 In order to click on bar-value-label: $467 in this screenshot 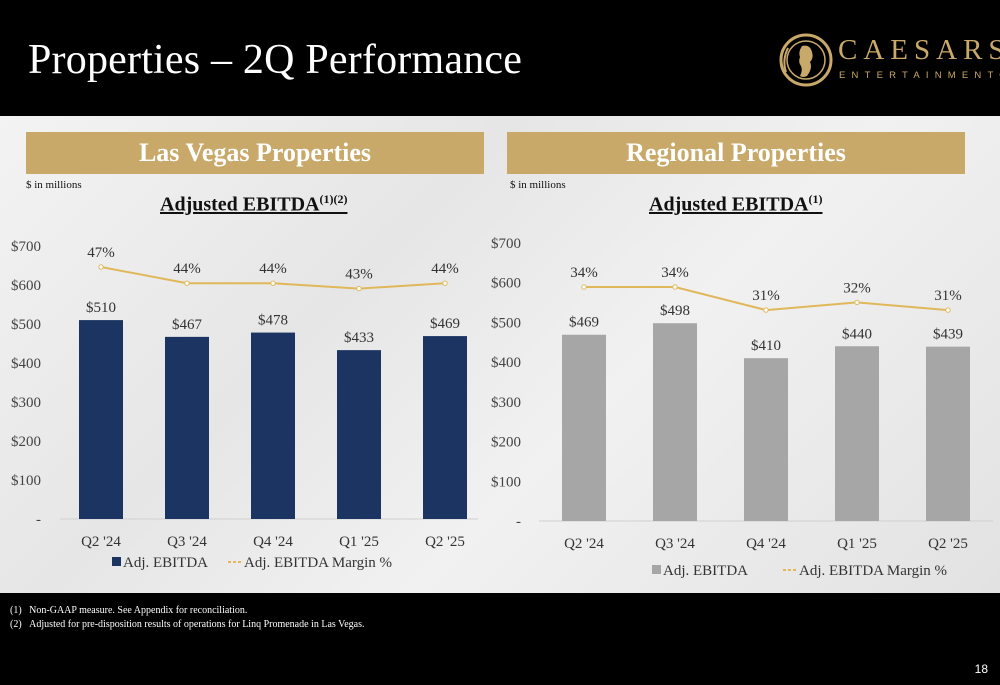, I will do `click(187, 325)`.